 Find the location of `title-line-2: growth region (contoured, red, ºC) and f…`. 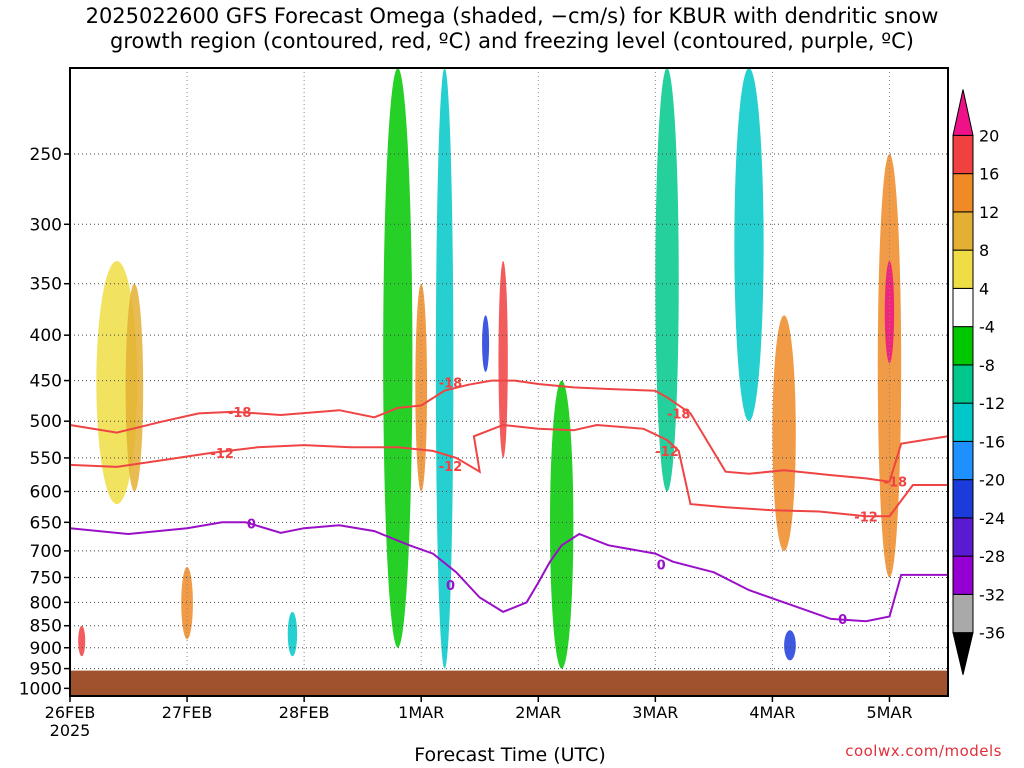

title-line-2: growth region (contoured, red, ºC) and f… is located at coordinates (512, 41).